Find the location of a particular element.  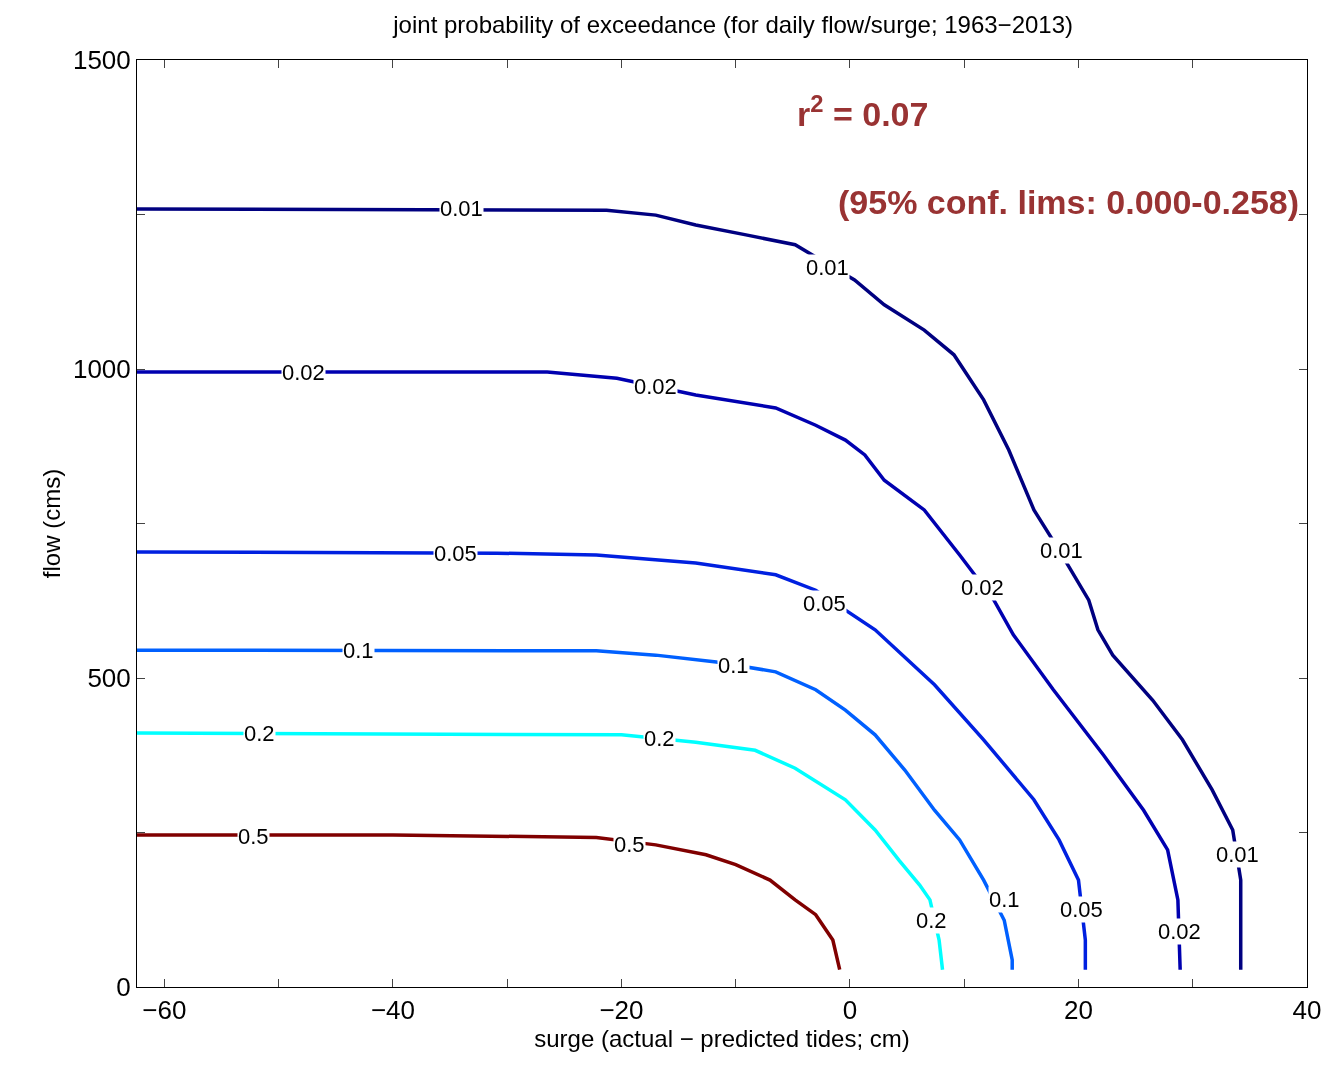

y-tick-label: 1500 is located at coordinates (101, 60).